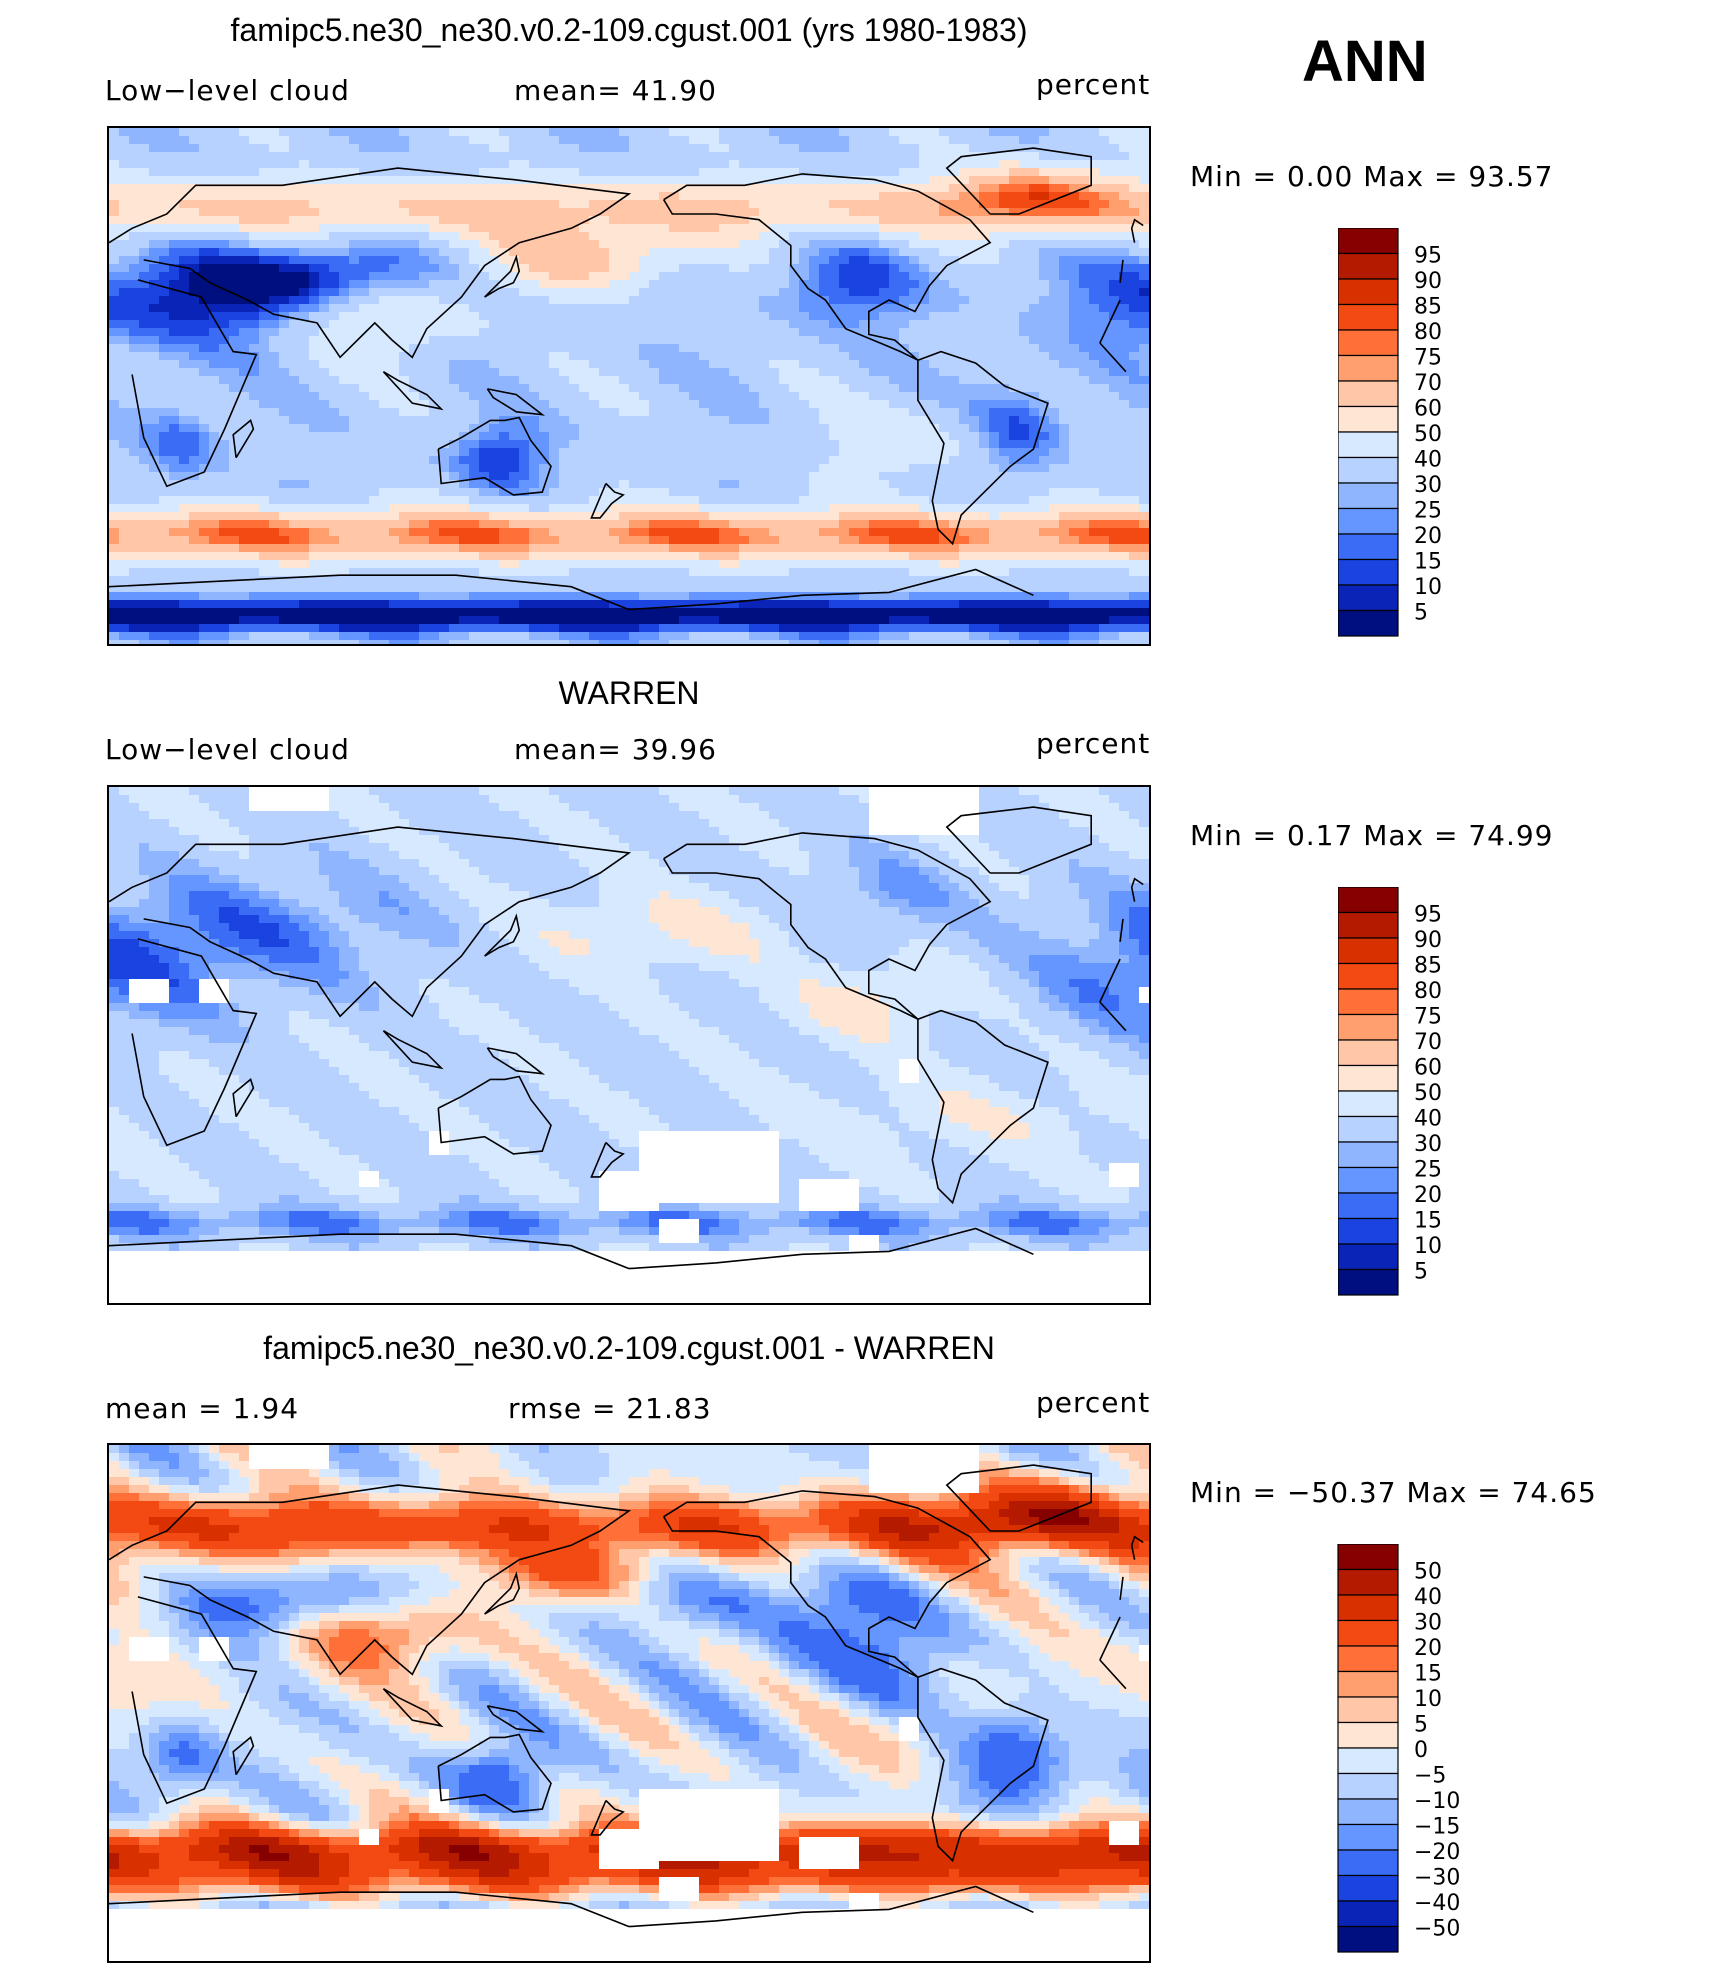 The height and width of the screenshot is (1963, 1710). Describe the element at coordinates (1430, 1776) in the screenshot. I see `colorbar-tick-label: −5` at that location.